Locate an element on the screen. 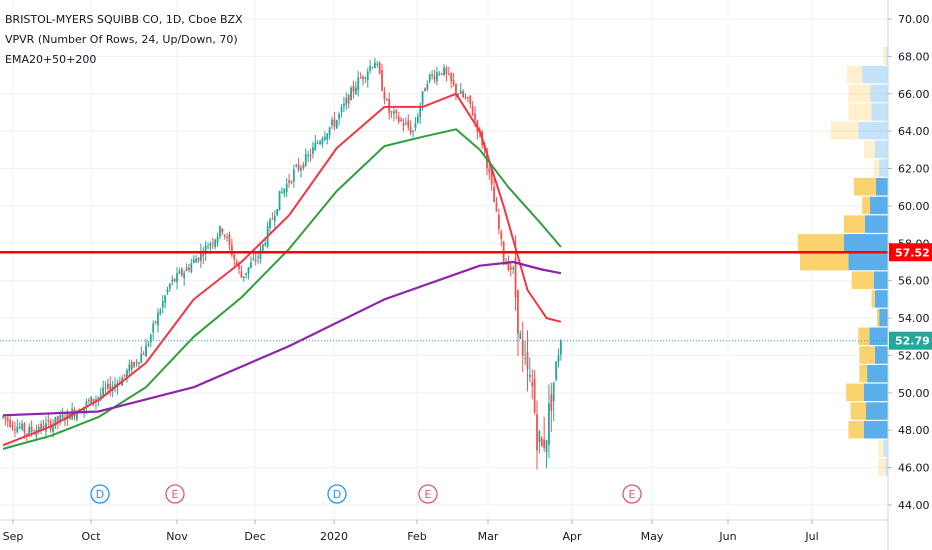 The width and height of the screenshot is (932, 550). price-label: 52.79 is located at coordinates (912, 341).